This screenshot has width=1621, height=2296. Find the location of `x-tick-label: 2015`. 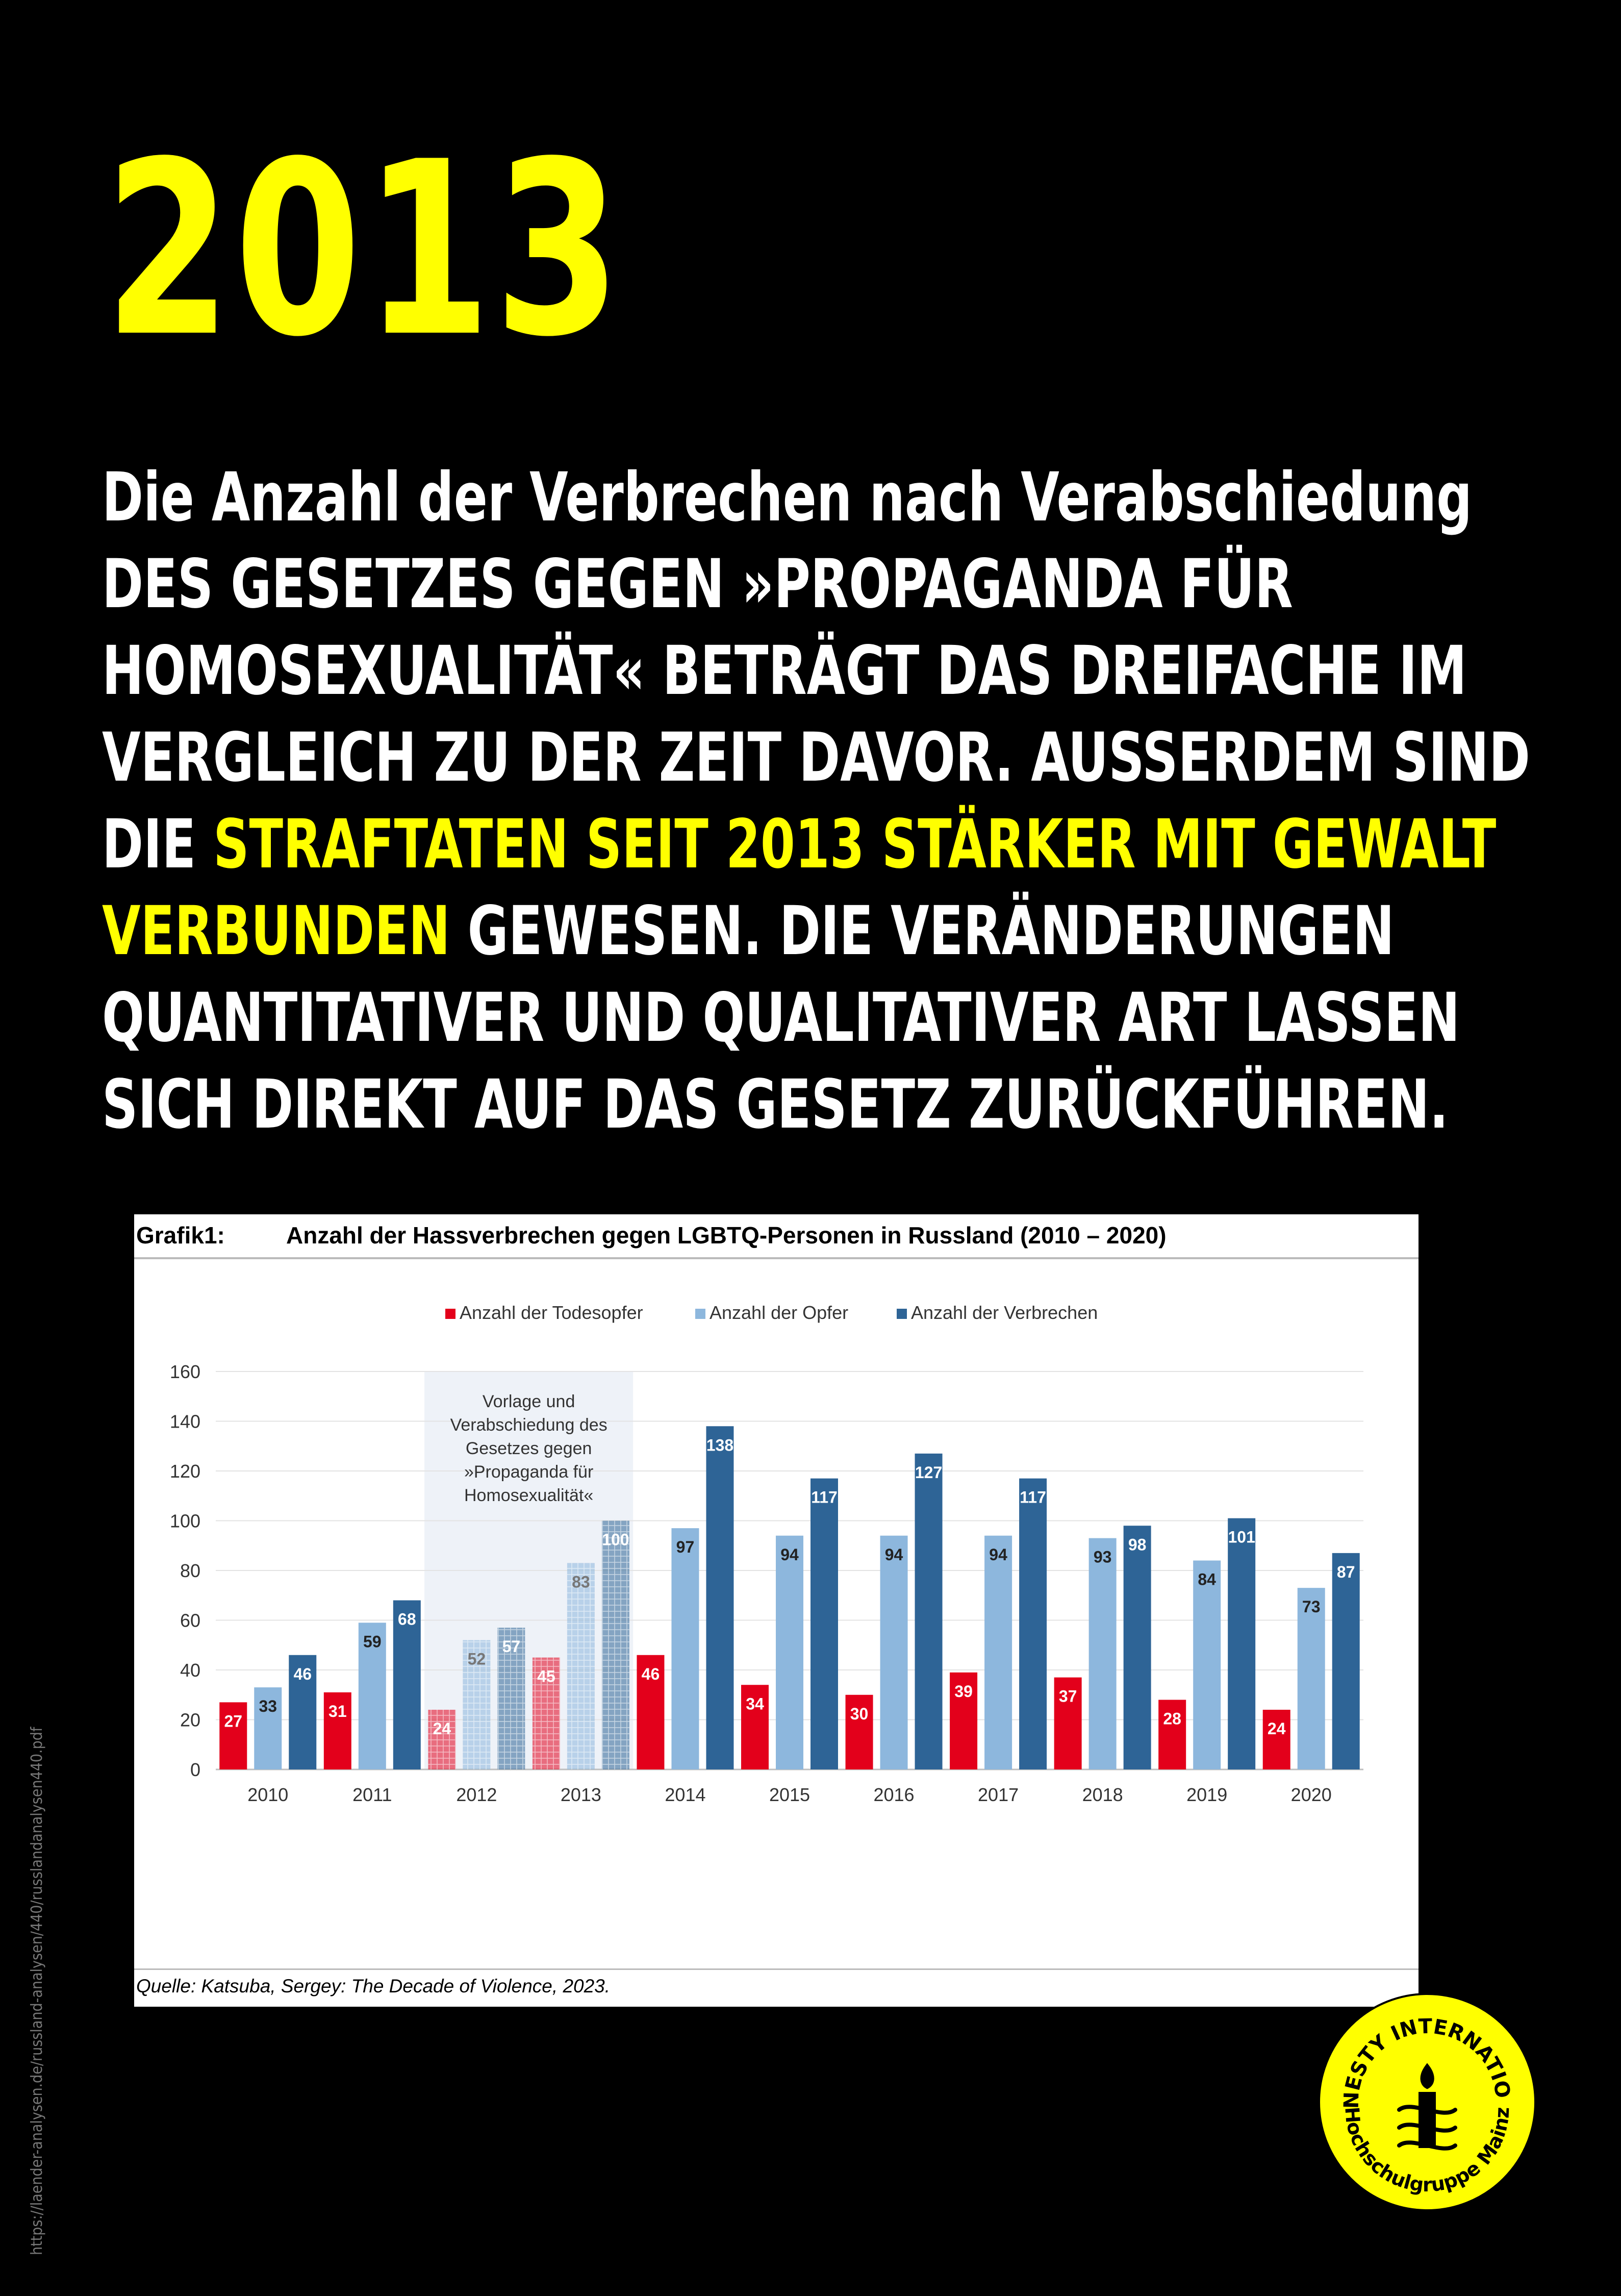

x-tick-label: 2015 is located at coordinates (789, 1794).